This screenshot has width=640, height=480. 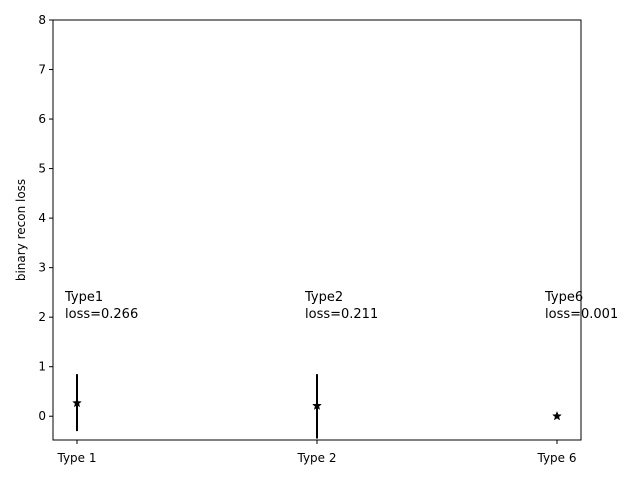 I want to click on annotation-loss-2: loss=0.001, so click(x=581, y=314).